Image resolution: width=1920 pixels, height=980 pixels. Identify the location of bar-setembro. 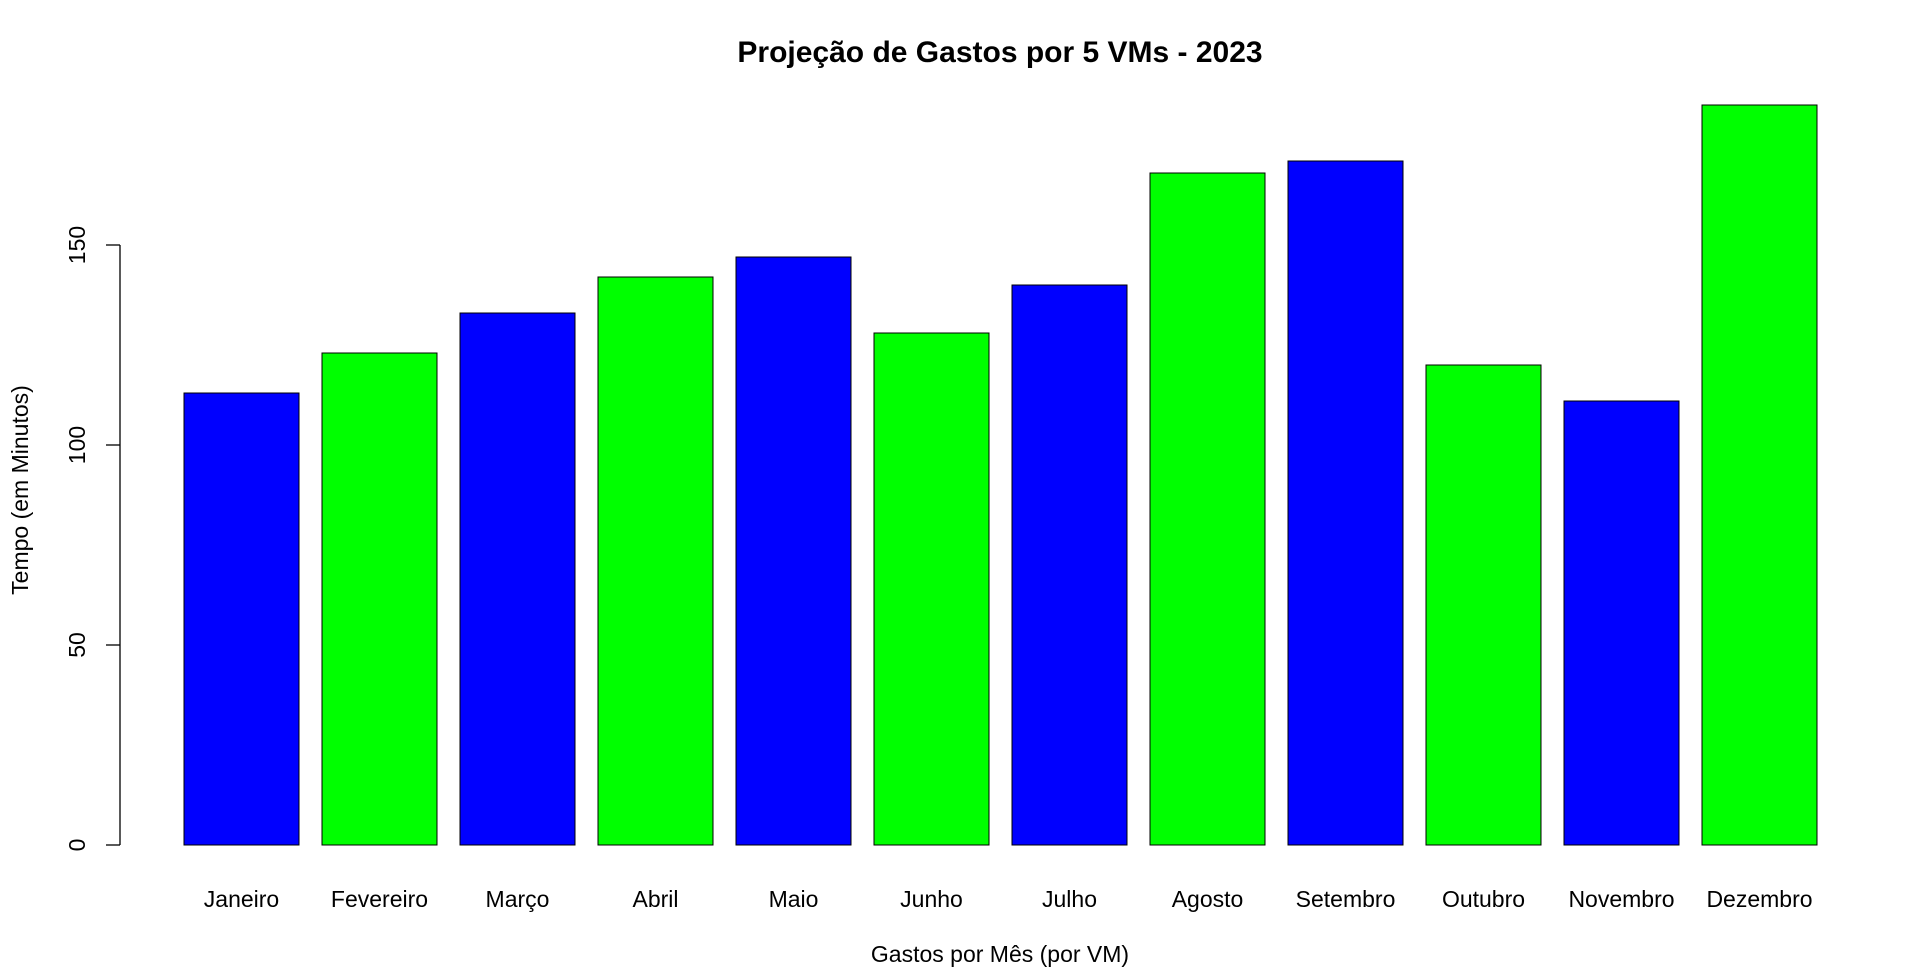
(1345, 503).